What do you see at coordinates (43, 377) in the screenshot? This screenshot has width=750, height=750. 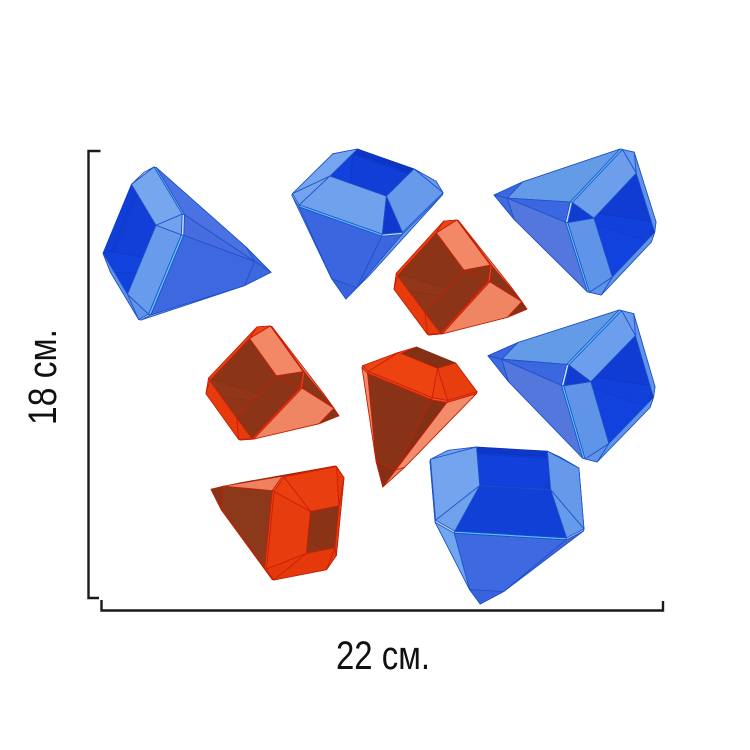 I see `svg-text: 18 см.` at bounding box center [43, 377].